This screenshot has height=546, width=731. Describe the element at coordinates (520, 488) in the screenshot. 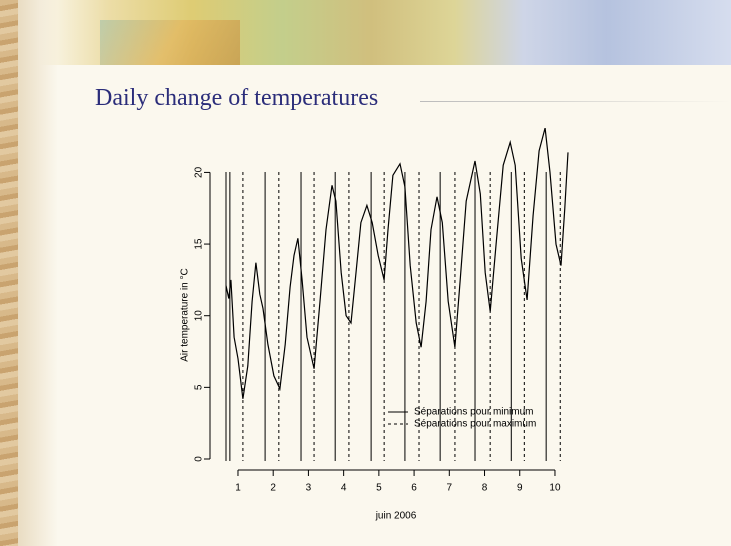

I see `x-tick-label: 9` at that location.